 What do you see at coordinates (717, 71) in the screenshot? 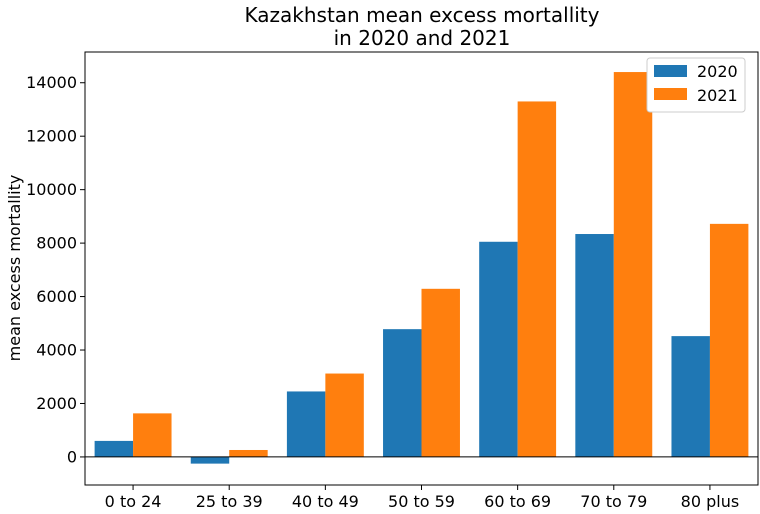
I see `legend-label-2020: 2020` at bounding box center [717, 71].